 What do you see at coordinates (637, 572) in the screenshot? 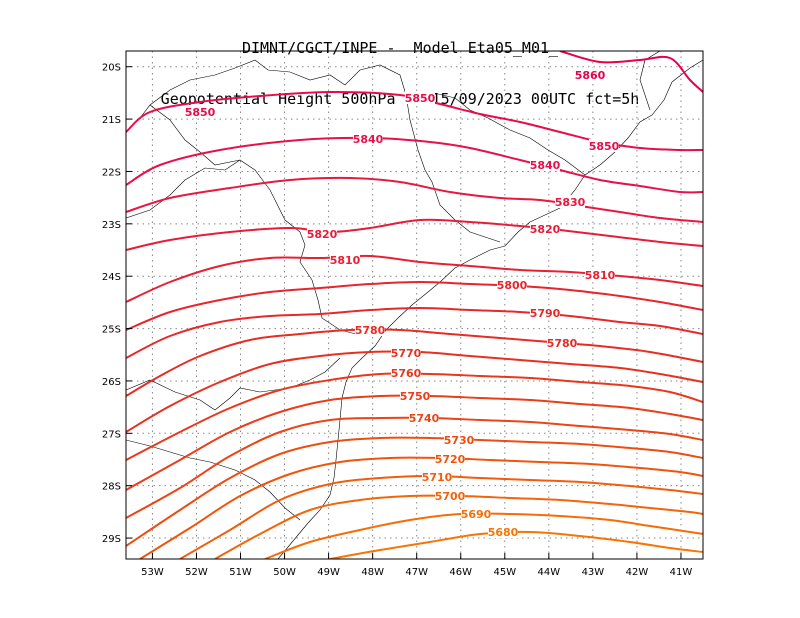
I see `lon-tick-label: 42W` at bounding box center [637, 572].